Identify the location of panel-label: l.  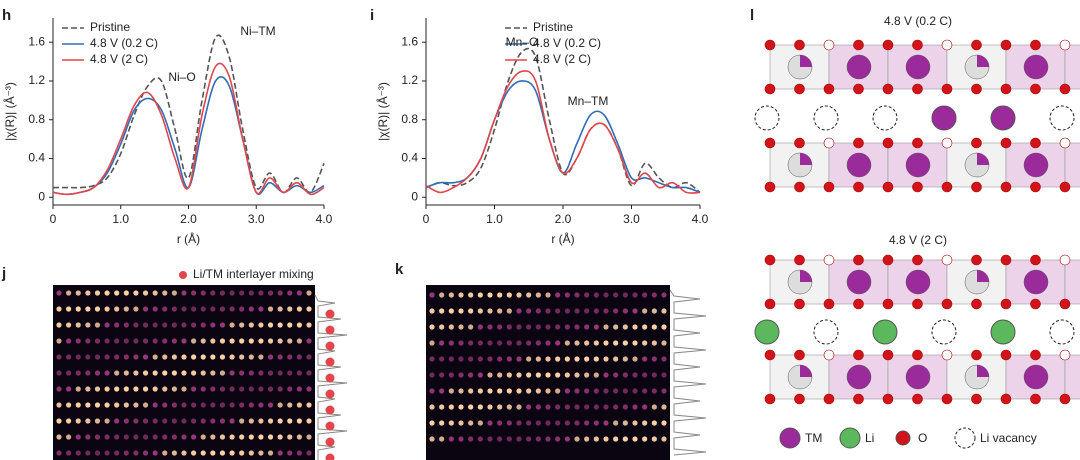
(752, 15).